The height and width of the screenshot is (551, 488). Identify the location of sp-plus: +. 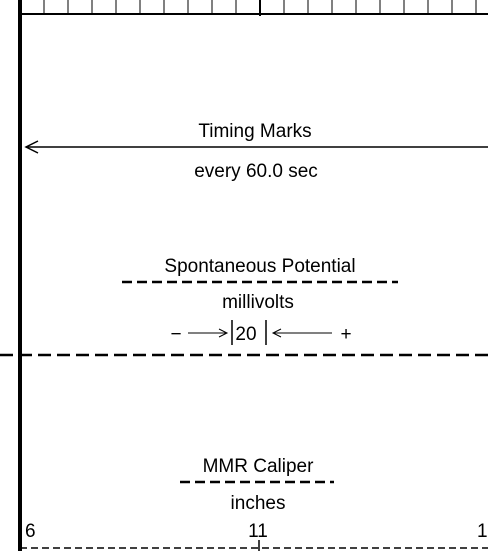
(345, 334).